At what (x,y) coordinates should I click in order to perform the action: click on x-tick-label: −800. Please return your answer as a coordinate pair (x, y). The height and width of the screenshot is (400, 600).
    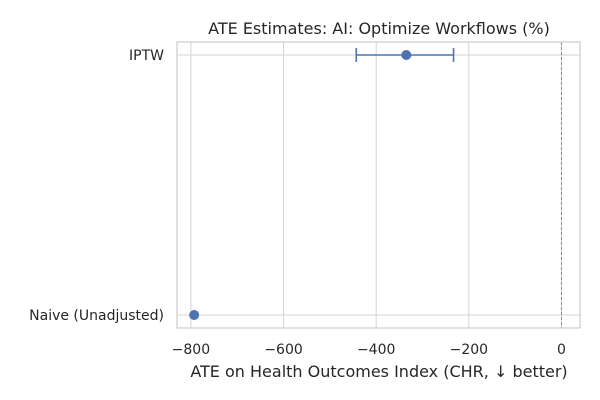
    Looking at the image, I should click on (191, 350).